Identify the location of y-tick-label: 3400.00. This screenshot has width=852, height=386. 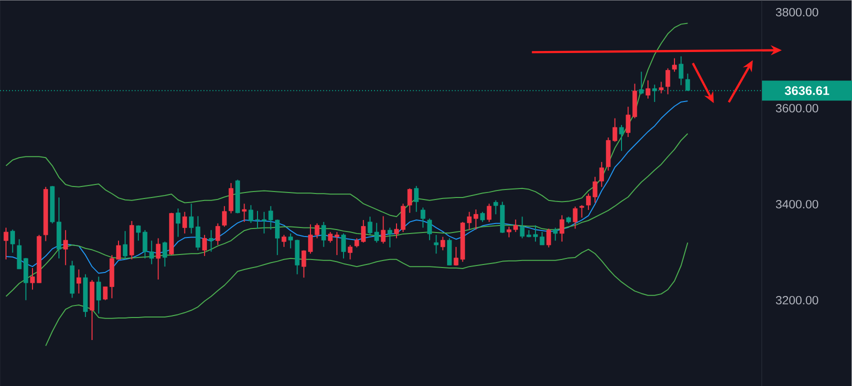
(797, 204).